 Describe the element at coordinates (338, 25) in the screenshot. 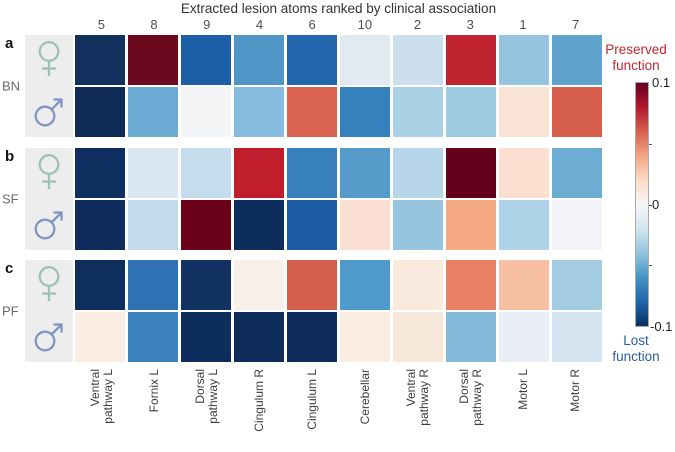

I see `column-rank-row: 5 8 9 4 6 10 2 3 1 7` at that location.